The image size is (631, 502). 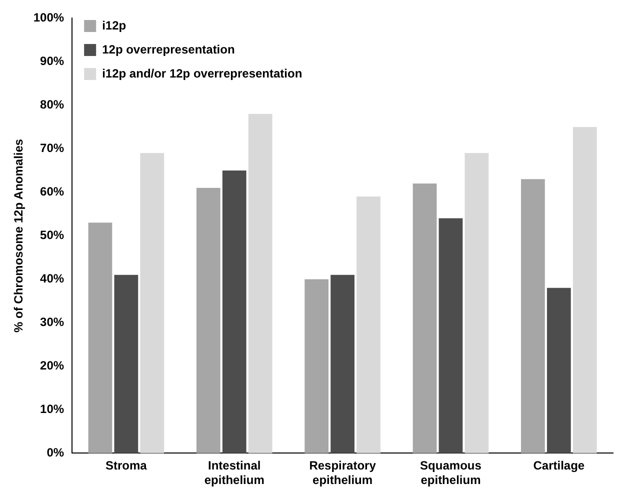 What do you see at coordinates (19, 235) in the screenshot?
I see `y-axis-title: % of Chromosome 12p Anomalies` at bounding box center [19, 235].